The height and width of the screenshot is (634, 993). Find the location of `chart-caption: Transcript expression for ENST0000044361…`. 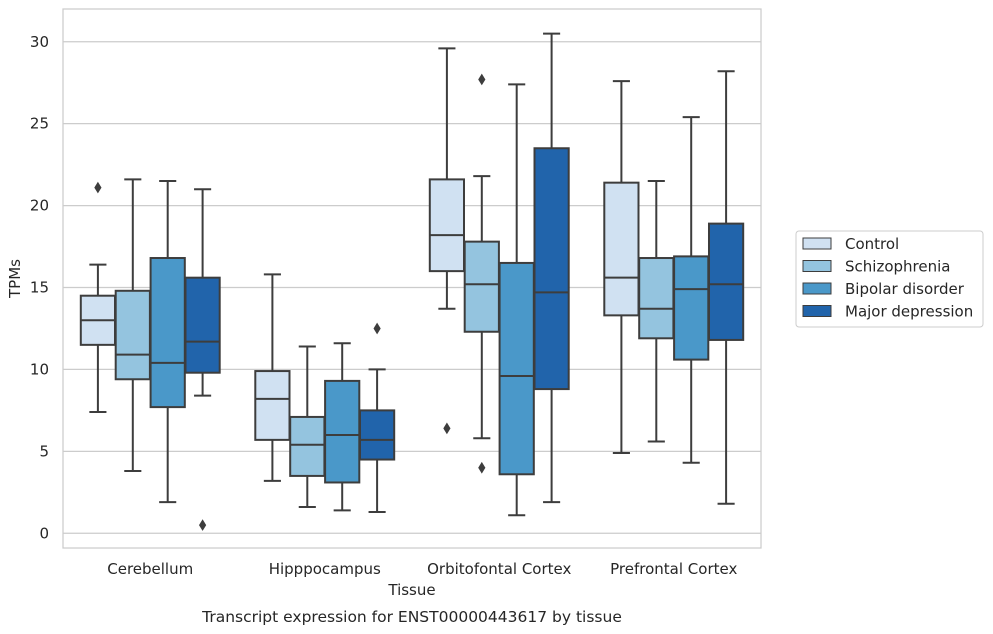

chart-caption: Transcript expression for ENST0000044361… is located at coordinates (411, 617).